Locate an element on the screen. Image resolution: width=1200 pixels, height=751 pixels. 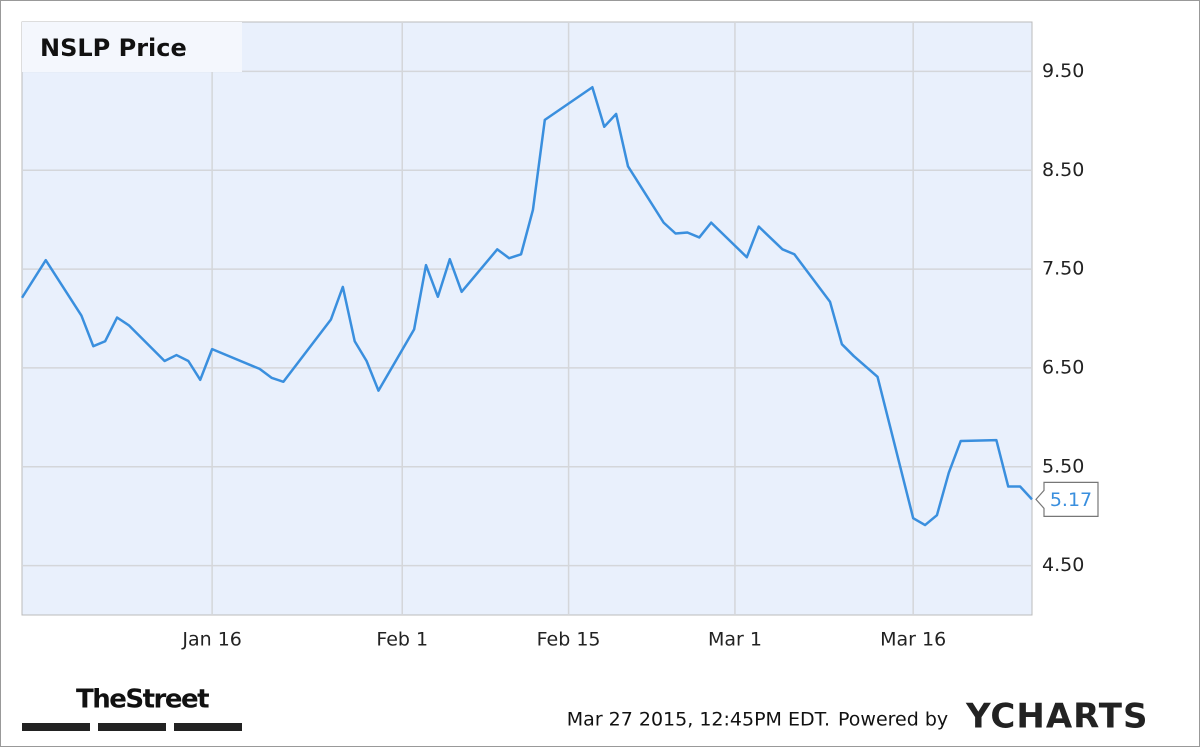
brand: YCHARTS is located at coordinates (1056, 717).